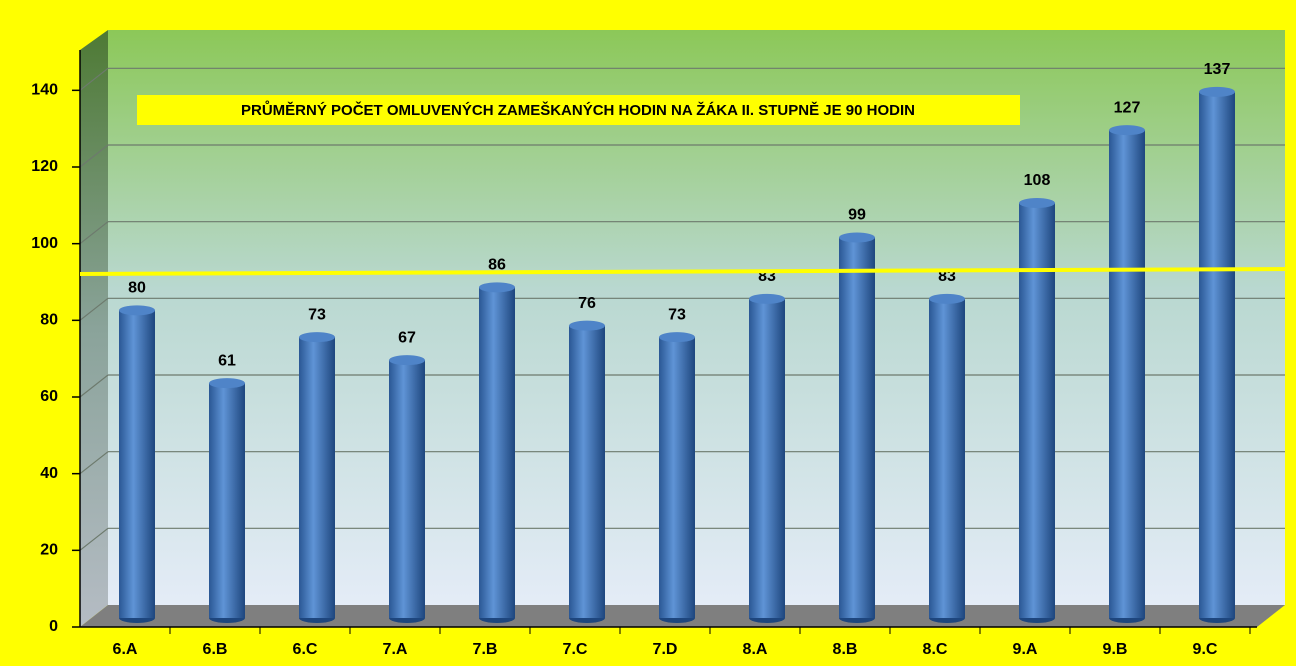 Image resolution: width=1296 pixels, height=666 pixels. What do you see at coordinates (49, 550) in the screenshot?
I see `y-tick-label: 20` at bounding box center [49, 550].